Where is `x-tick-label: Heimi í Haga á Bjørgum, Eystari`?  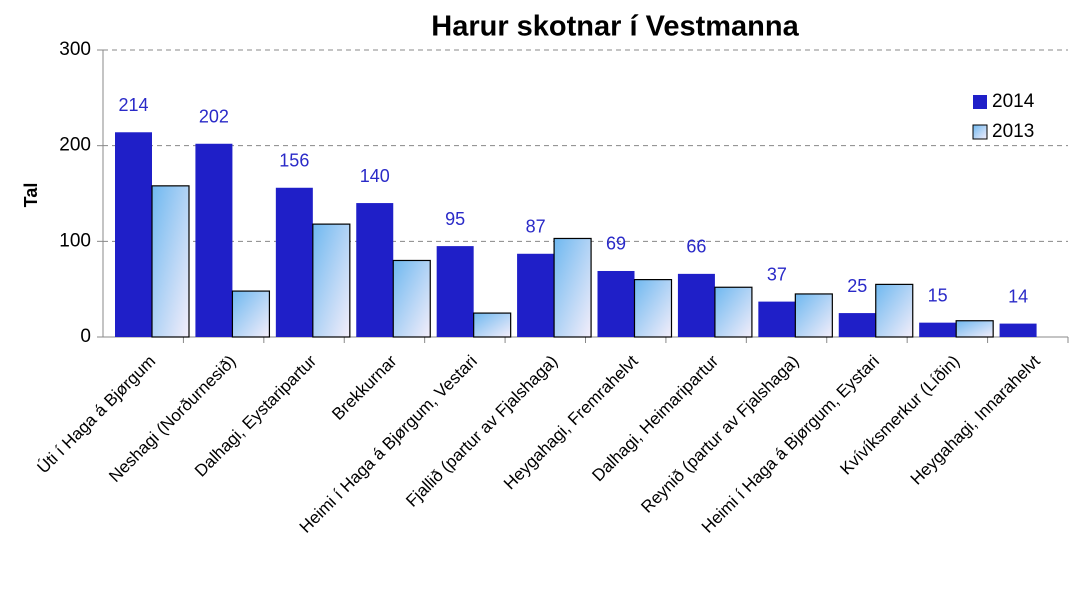
x-tick-label: Heimi í Haga á Bjørgum, Eystari is located at coordinates (790, 444).